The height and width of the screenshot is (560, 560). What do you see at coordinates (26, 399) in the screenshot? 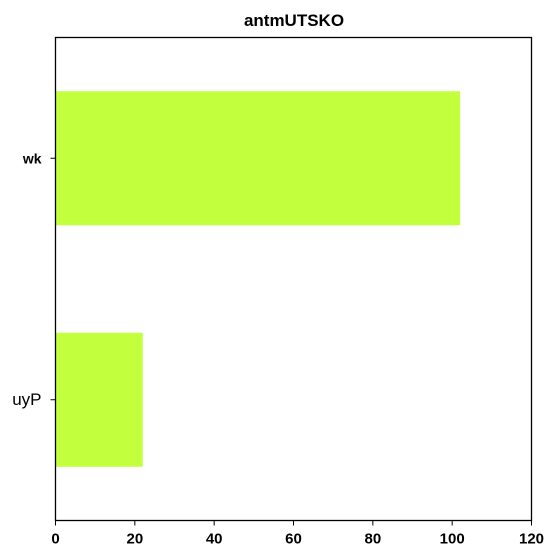
I see `y-tick-label: uyP` at bounding box center [26, 399].